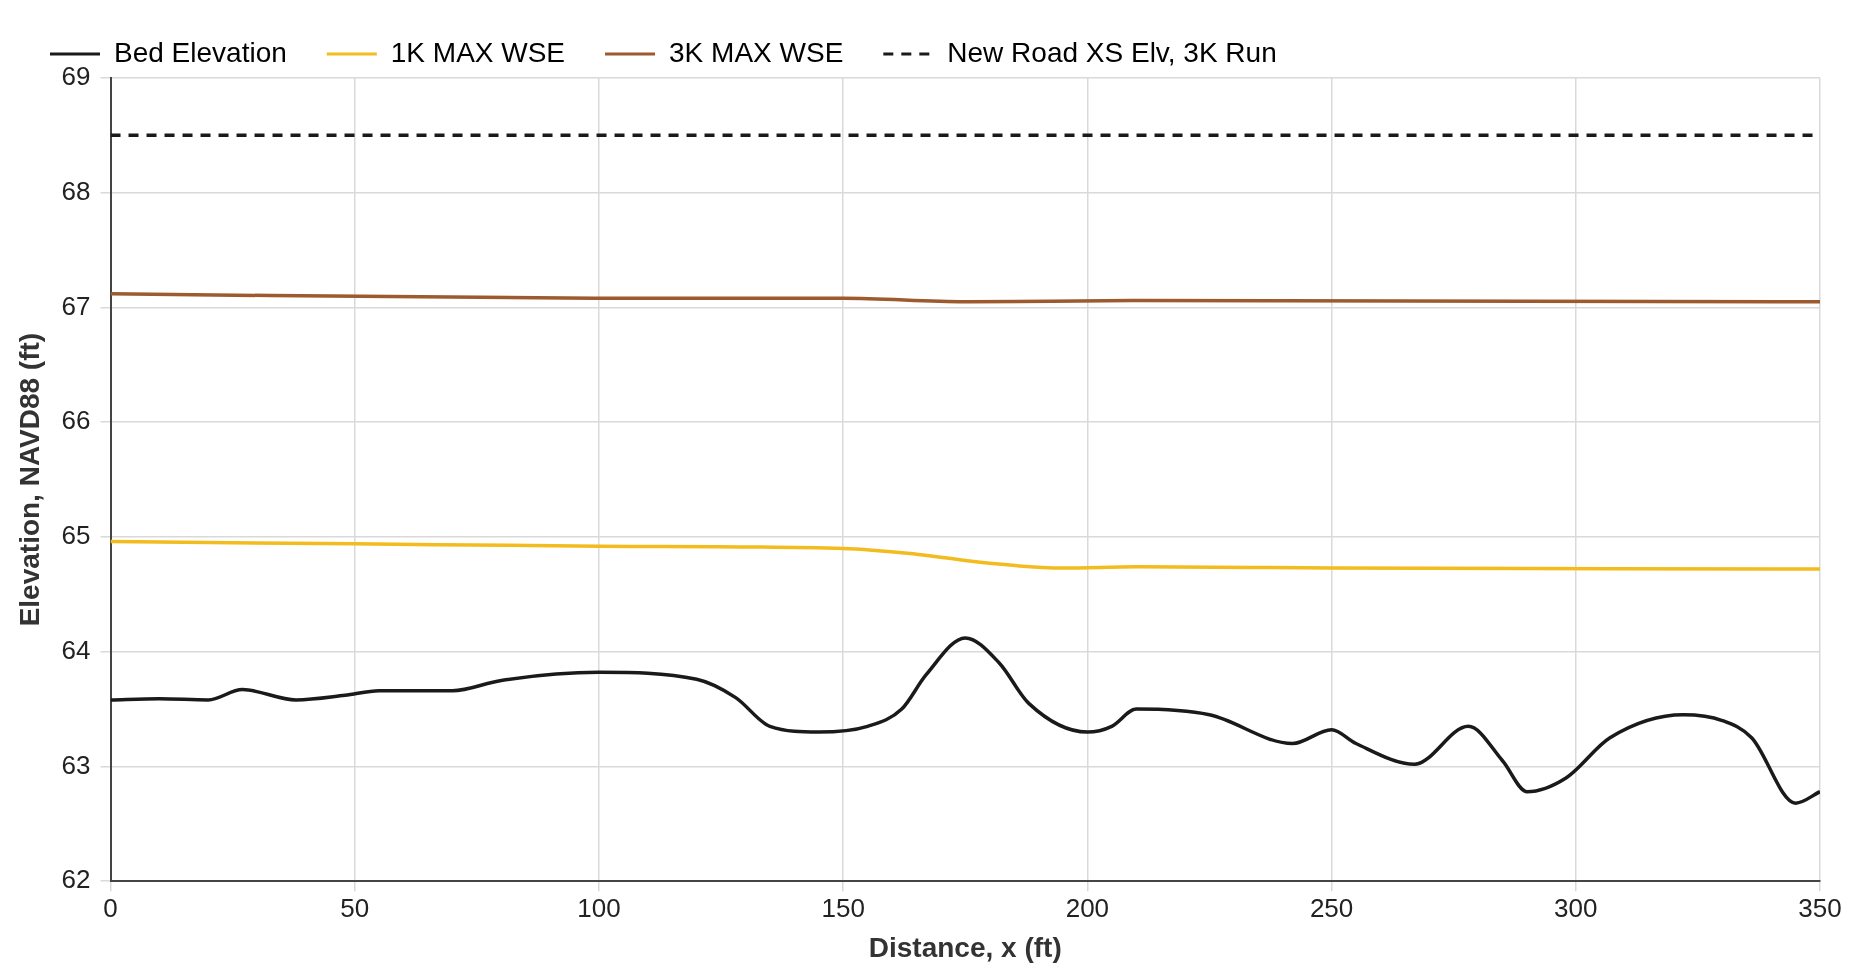 The width and height of the screenshot is (1870, 980). What do you see at coordinates (1576, 907) in the screenshot?
I see `x-tick-label: 300` at bounding box center [1576, 907].